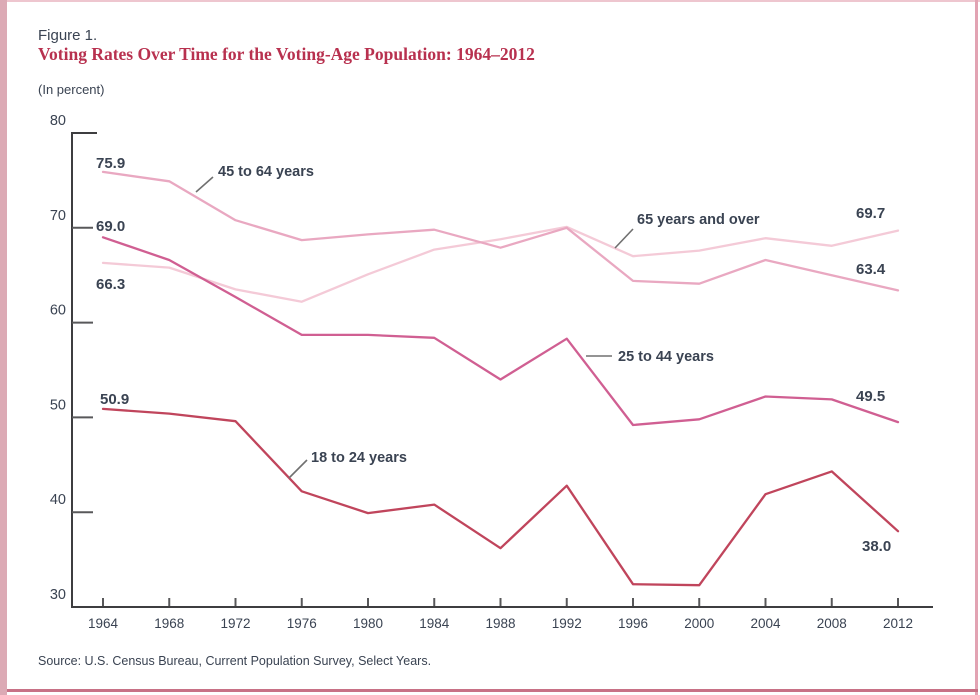 This screenshot has height=695, width=980. I want to click on series-line-45-to-64-years, so click(500, 231).